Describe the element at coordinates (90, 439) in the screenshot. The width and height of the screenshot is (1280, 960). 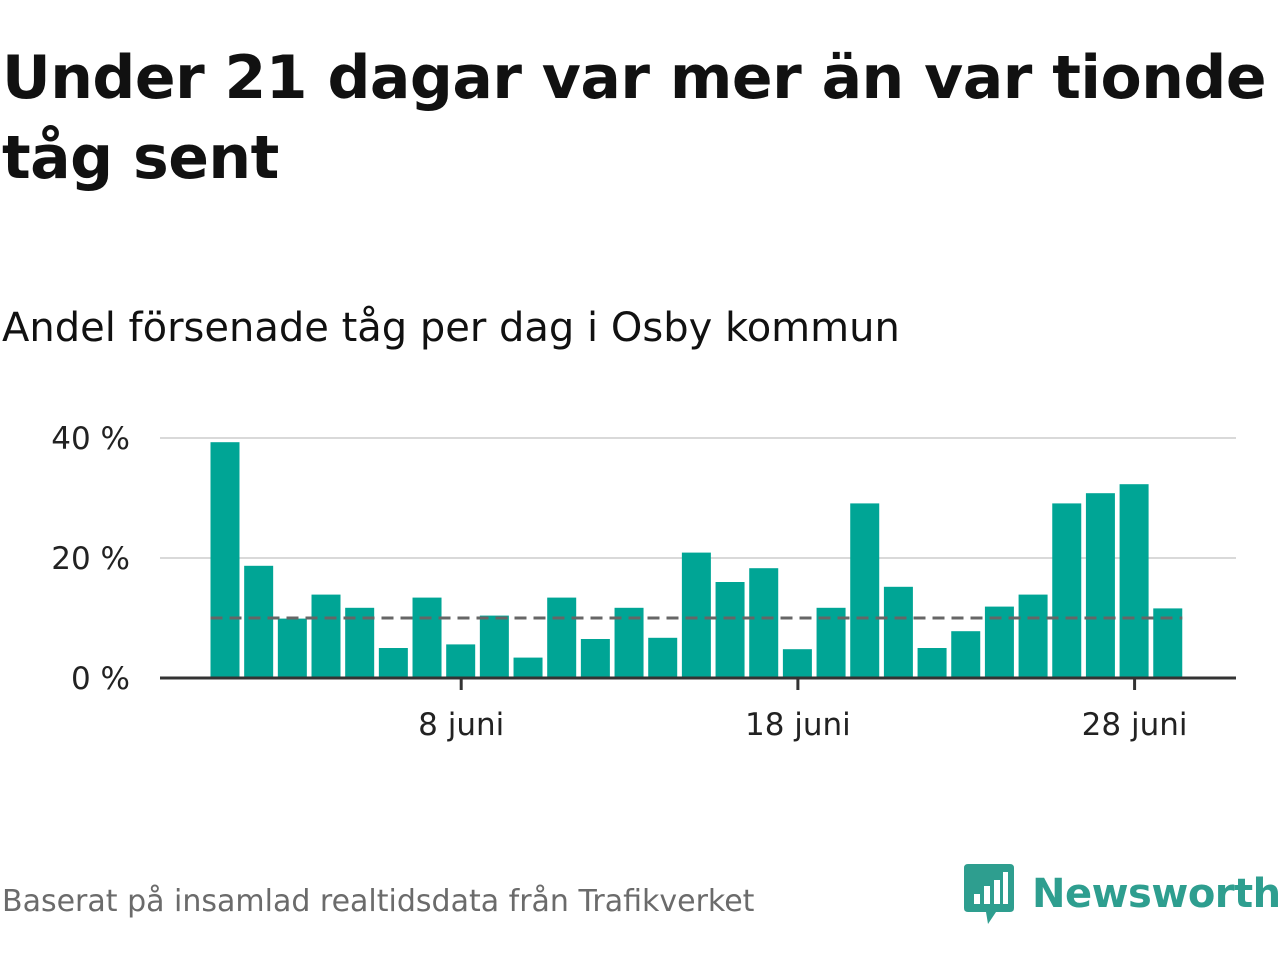
I see `y-tick-label: 40 %` at that location.